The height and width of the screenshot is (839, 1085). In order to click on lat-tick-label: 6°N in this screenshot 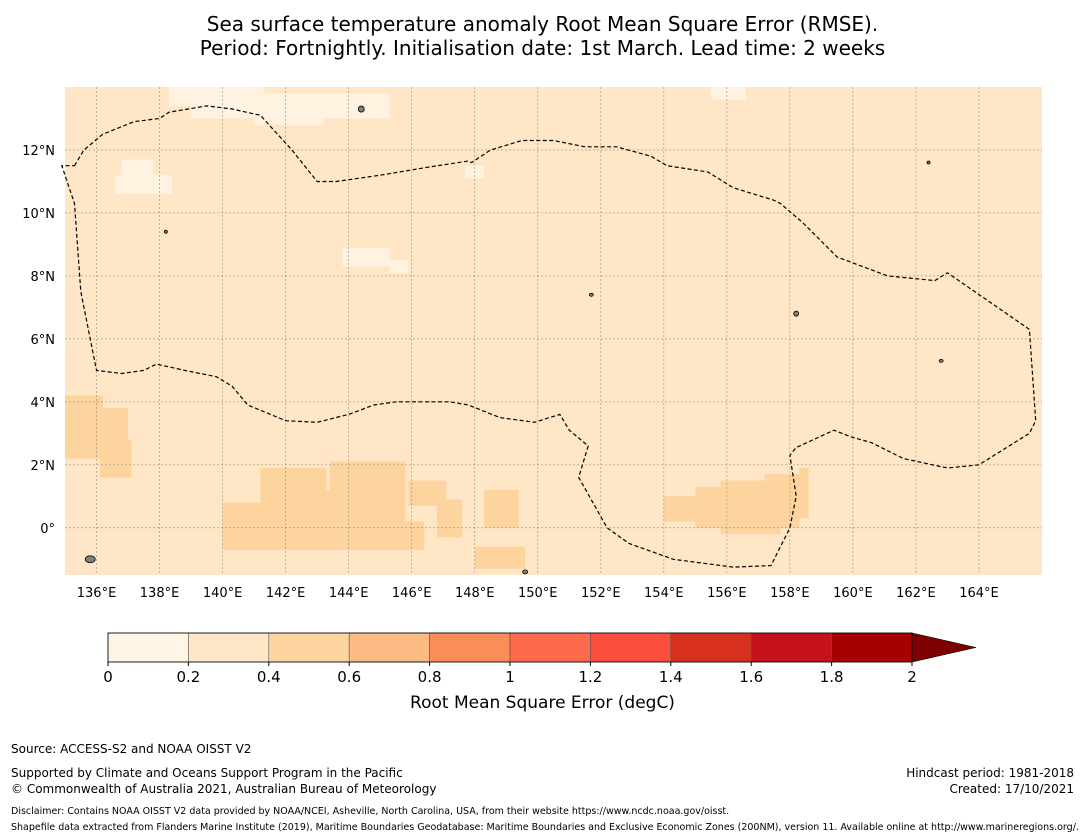, I will do `click(43, 340)`.